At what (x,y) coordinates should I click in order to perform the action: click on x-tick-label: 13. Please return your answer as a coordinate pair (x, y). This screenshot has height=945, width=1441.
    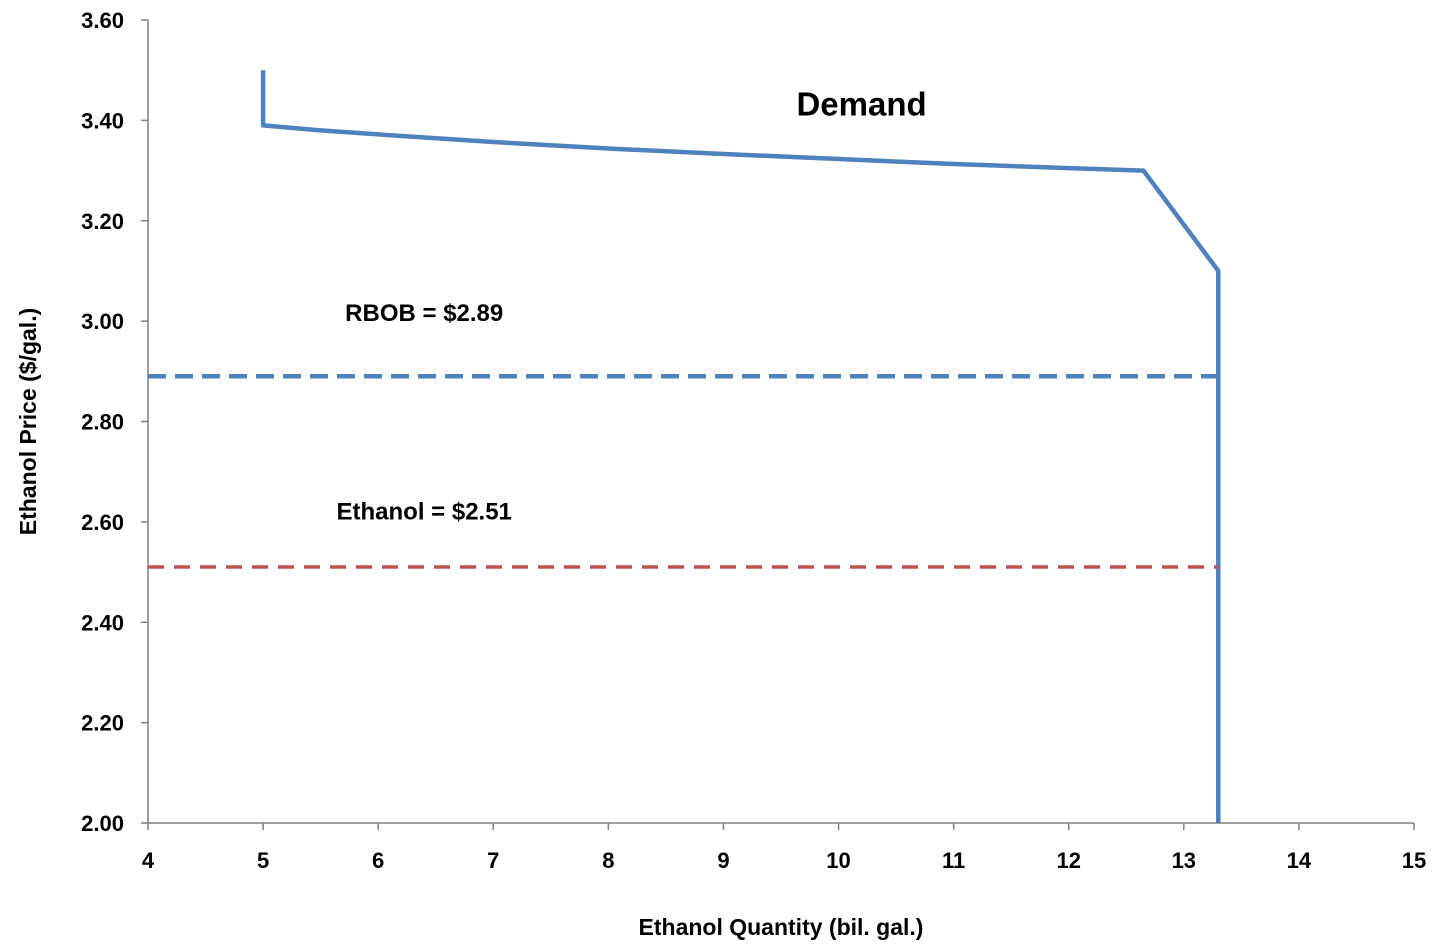
    Looking at the image, I should click on (1184, 860).